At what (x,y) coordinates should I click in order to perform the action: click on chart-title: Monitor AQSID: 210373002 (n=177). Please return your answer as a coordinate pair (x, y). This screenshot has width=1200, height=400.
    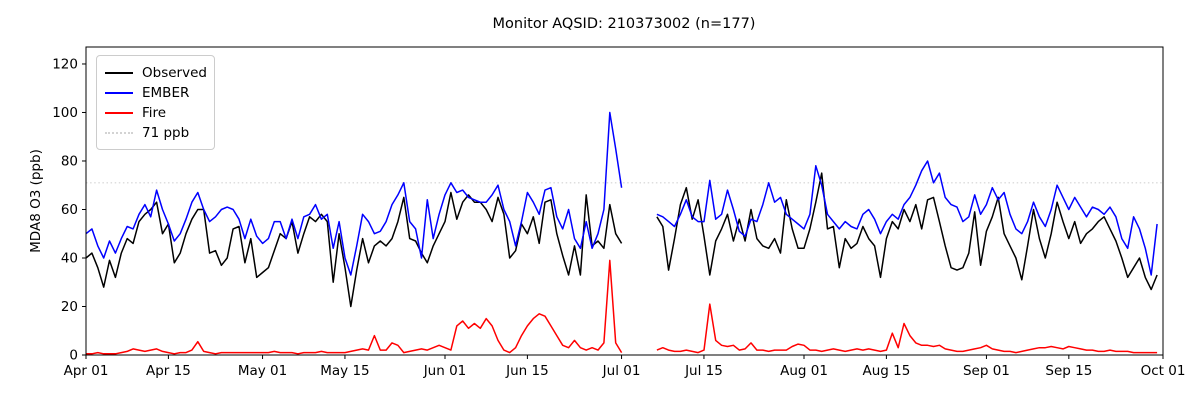
    Looking at the image, I should click on (624, 24).